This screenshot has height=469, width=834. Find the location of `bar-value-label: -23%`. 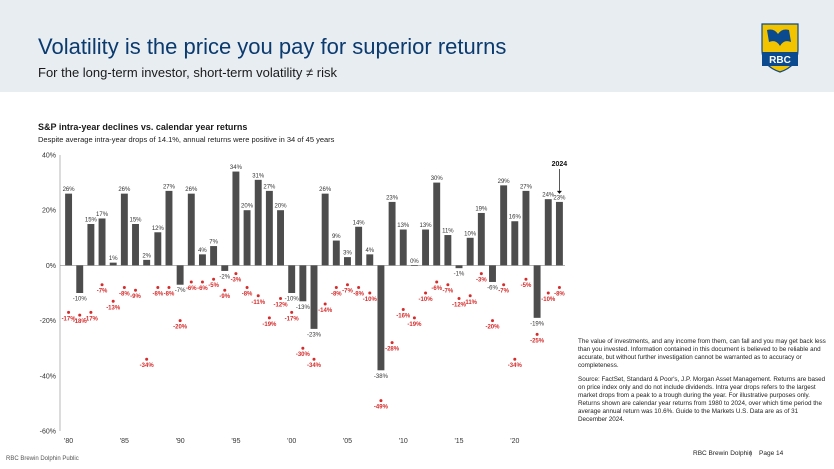

bar-value-label: -23% is located at coordinates (314, 335).